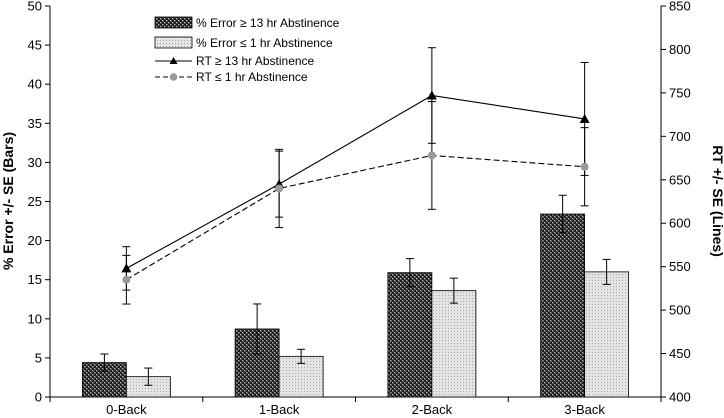 The image size is (724, 418). Describe the element at coordinates (607, 334) in the screenshot. I see `bar-s1-3-Back` at that location.